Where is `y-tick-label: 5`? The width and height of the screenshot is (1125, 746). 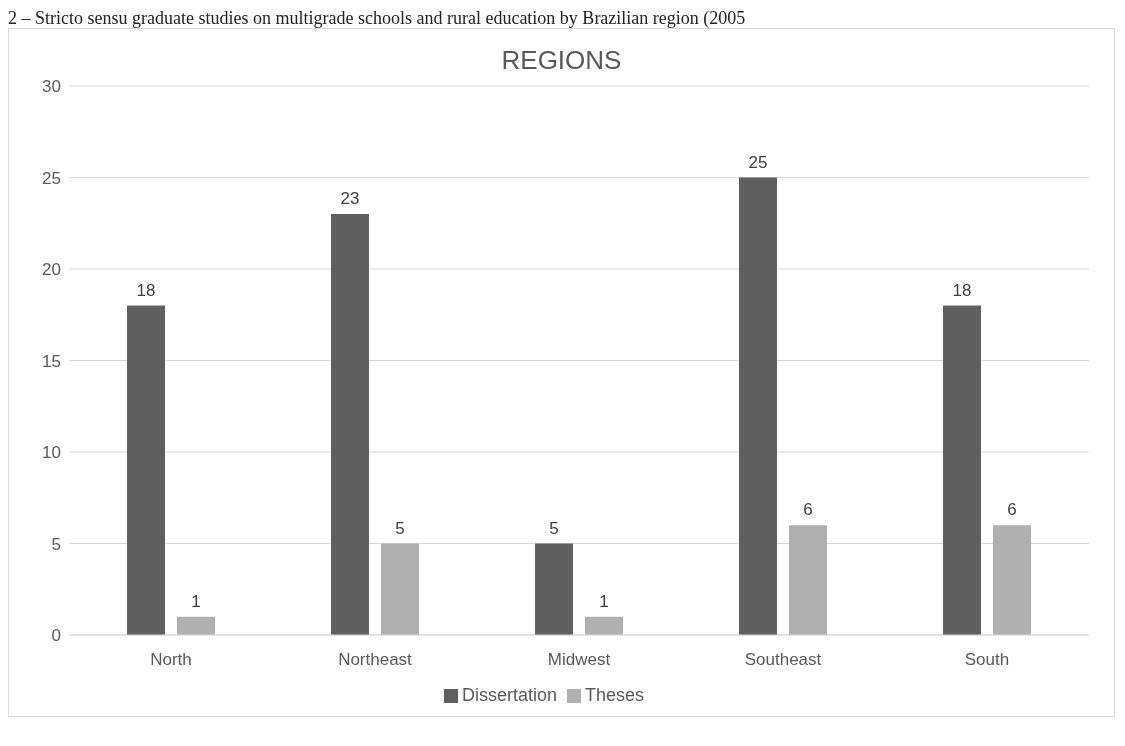 y-tick-label: 5 is located at coordinates (56, 544).